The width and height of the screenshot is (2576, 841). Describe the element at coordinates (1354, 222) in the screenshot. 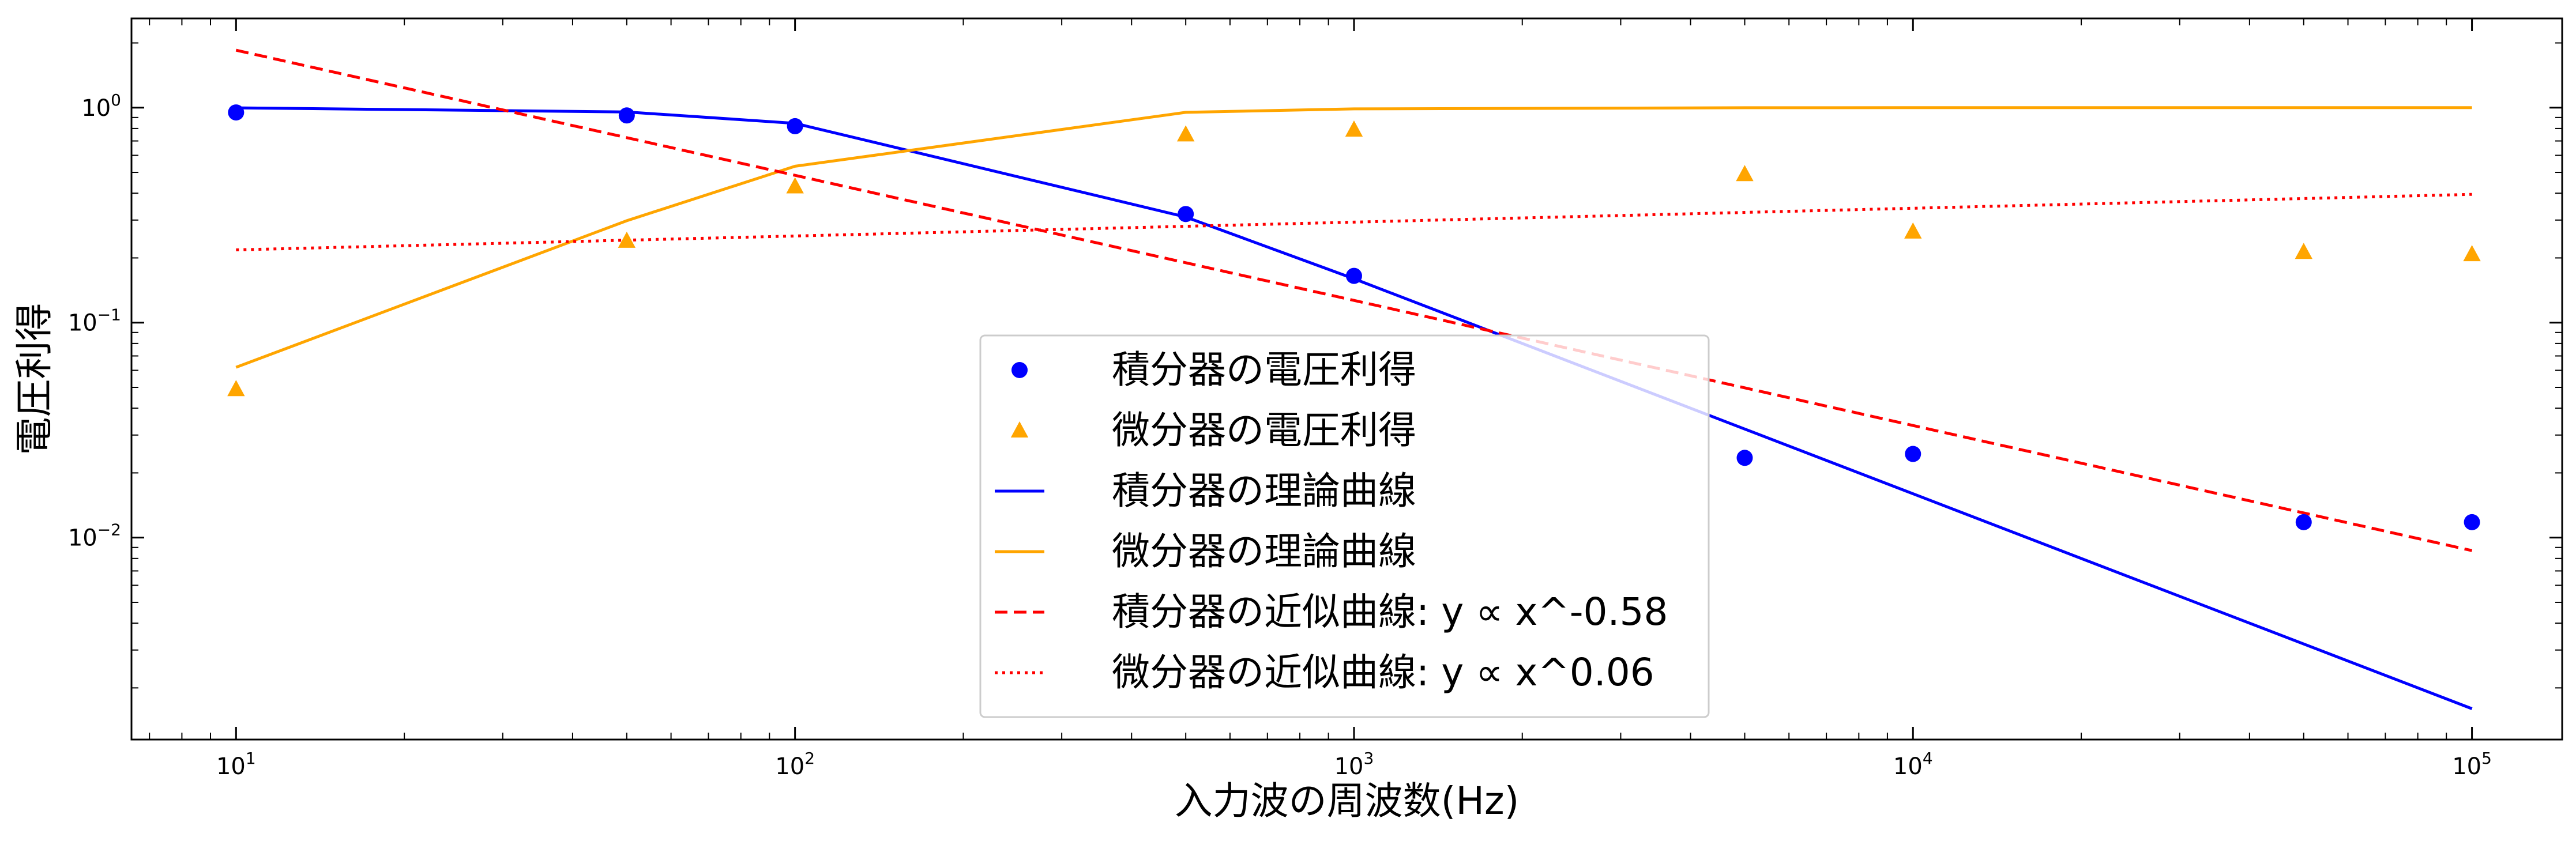

I see `series-line` at that location.